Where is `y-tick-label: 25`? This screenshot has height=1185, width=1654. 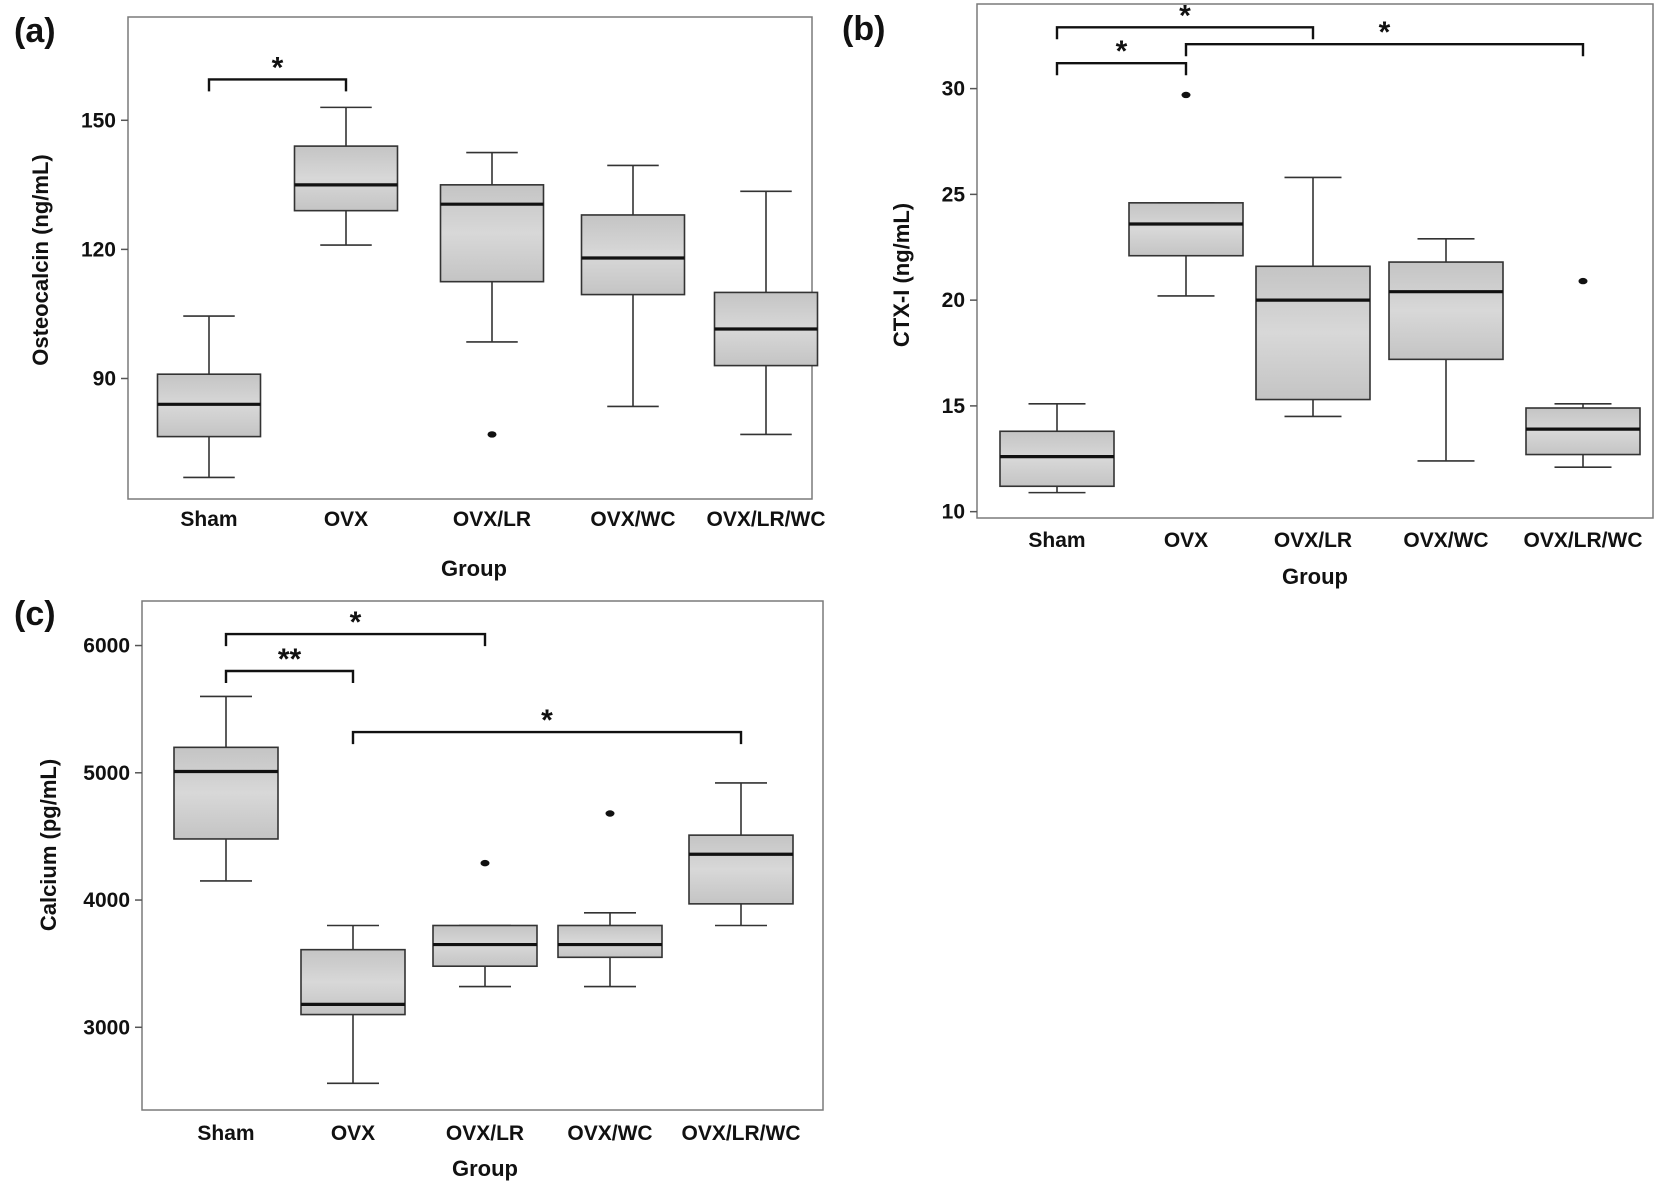 y-tick-label: 25 is located at coordinates (954, 194).